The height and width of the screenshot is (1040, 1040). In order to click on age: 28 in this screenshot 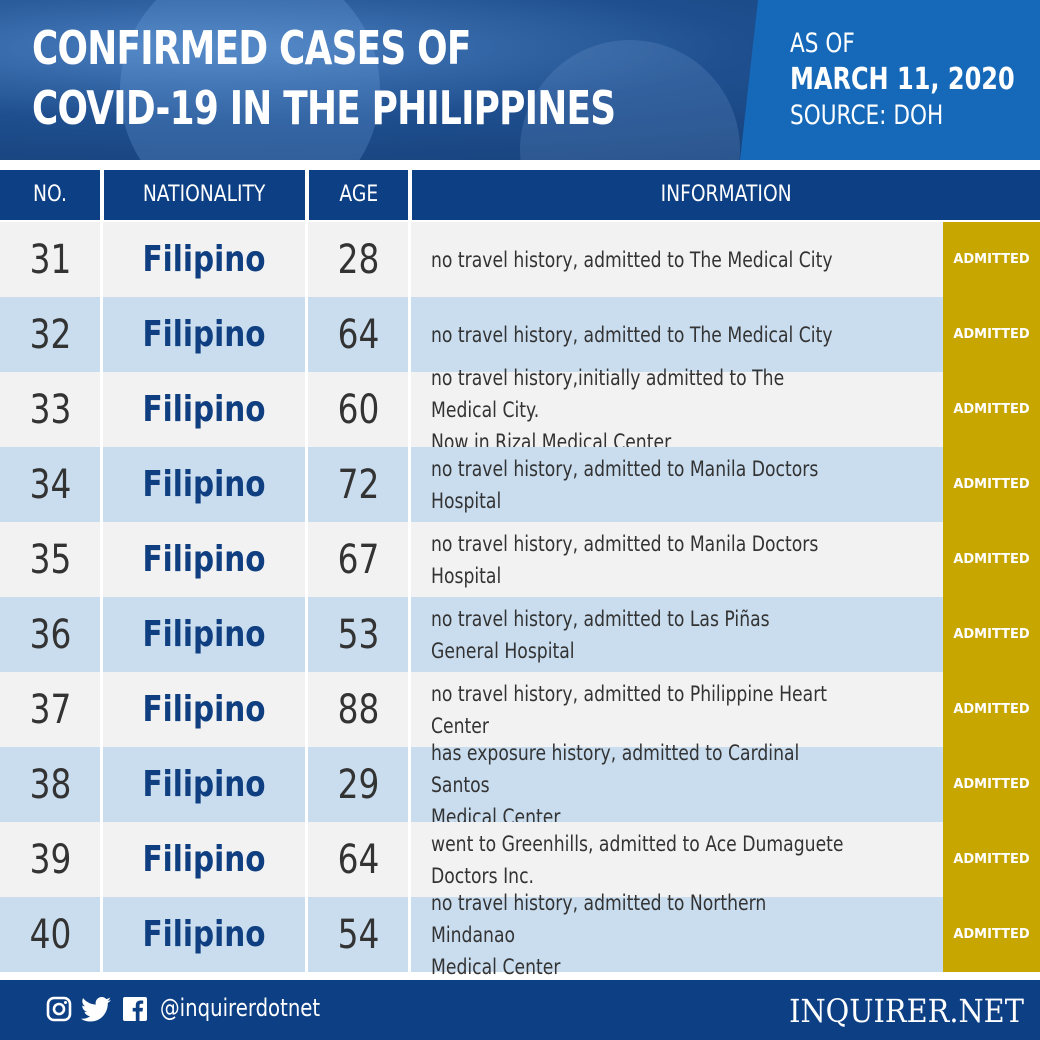, I will do `click(358, 259)`.